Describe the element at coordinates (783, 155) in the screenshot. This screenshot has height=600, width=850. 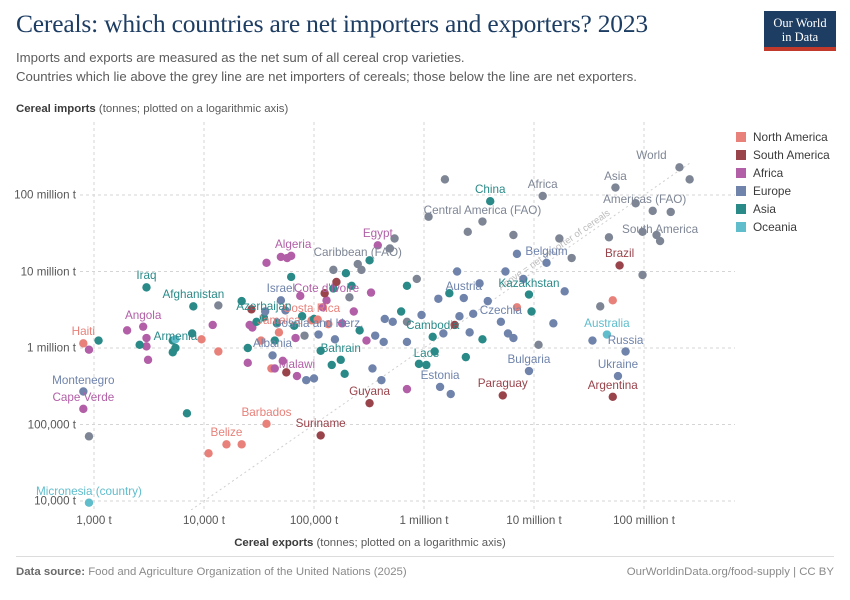
I see `legend-item-south-america: South America` at that location.